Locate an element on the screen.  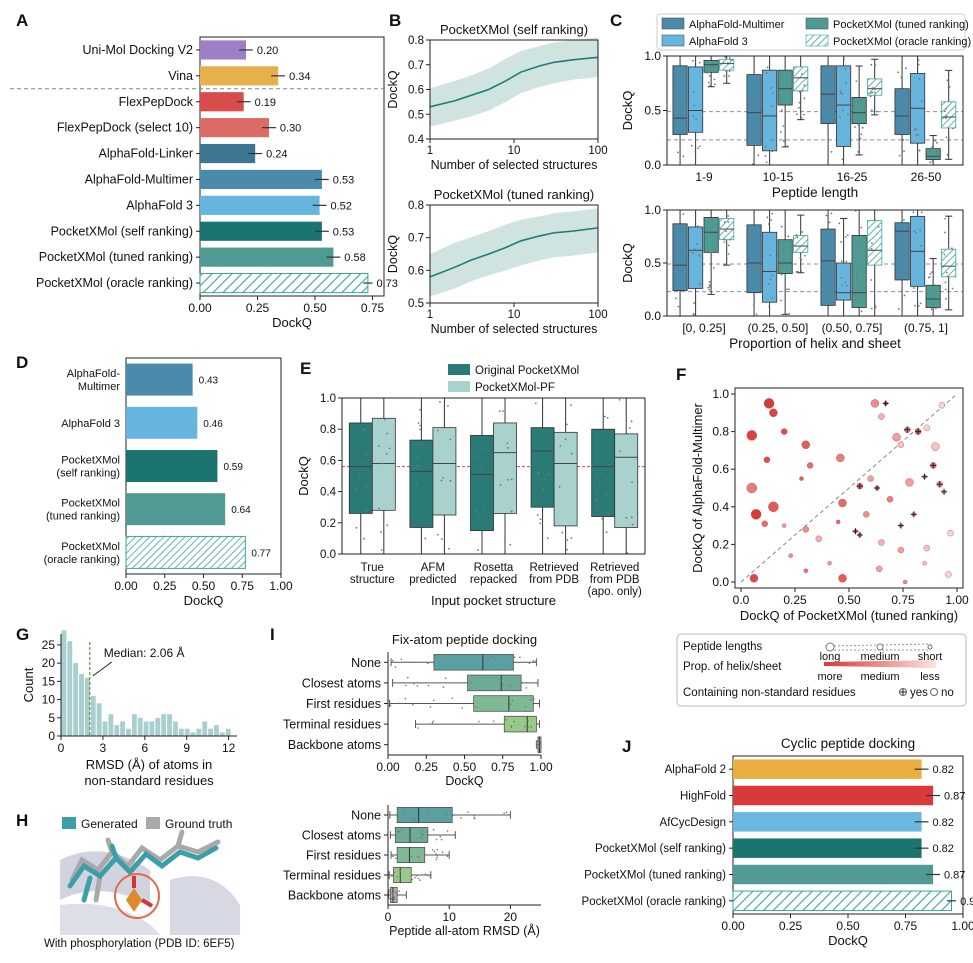
y-tick-label: 0.7 is located at coordinates (416, 239).